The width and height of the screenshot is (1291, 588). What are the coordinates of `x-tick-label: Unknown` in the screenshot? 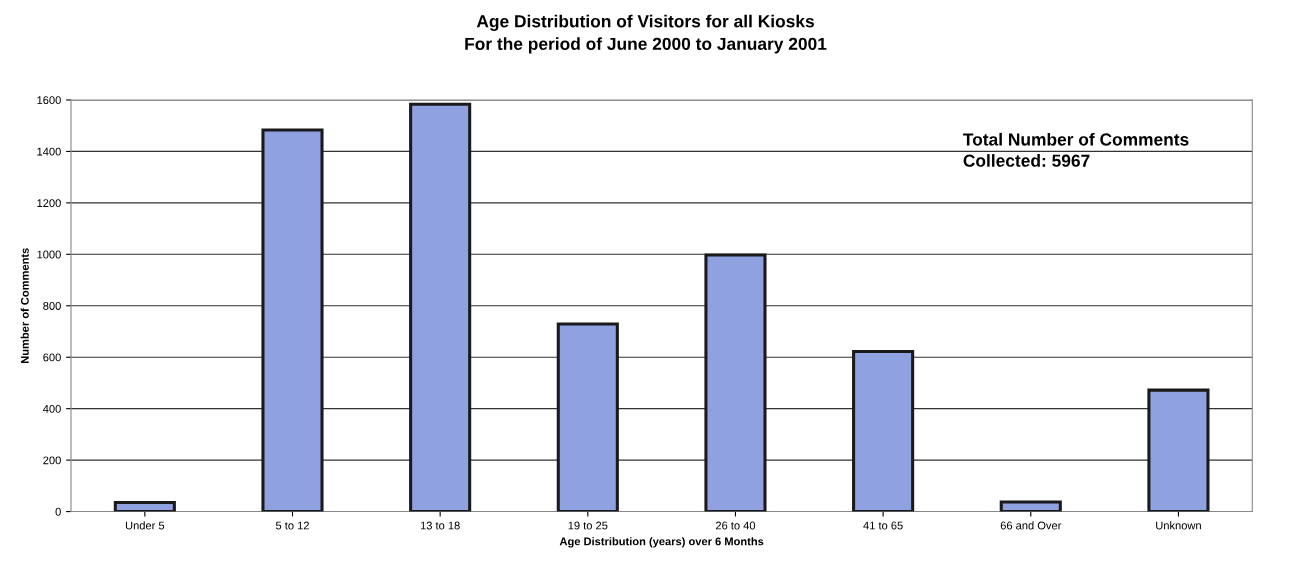 It's located at (1178, 525).